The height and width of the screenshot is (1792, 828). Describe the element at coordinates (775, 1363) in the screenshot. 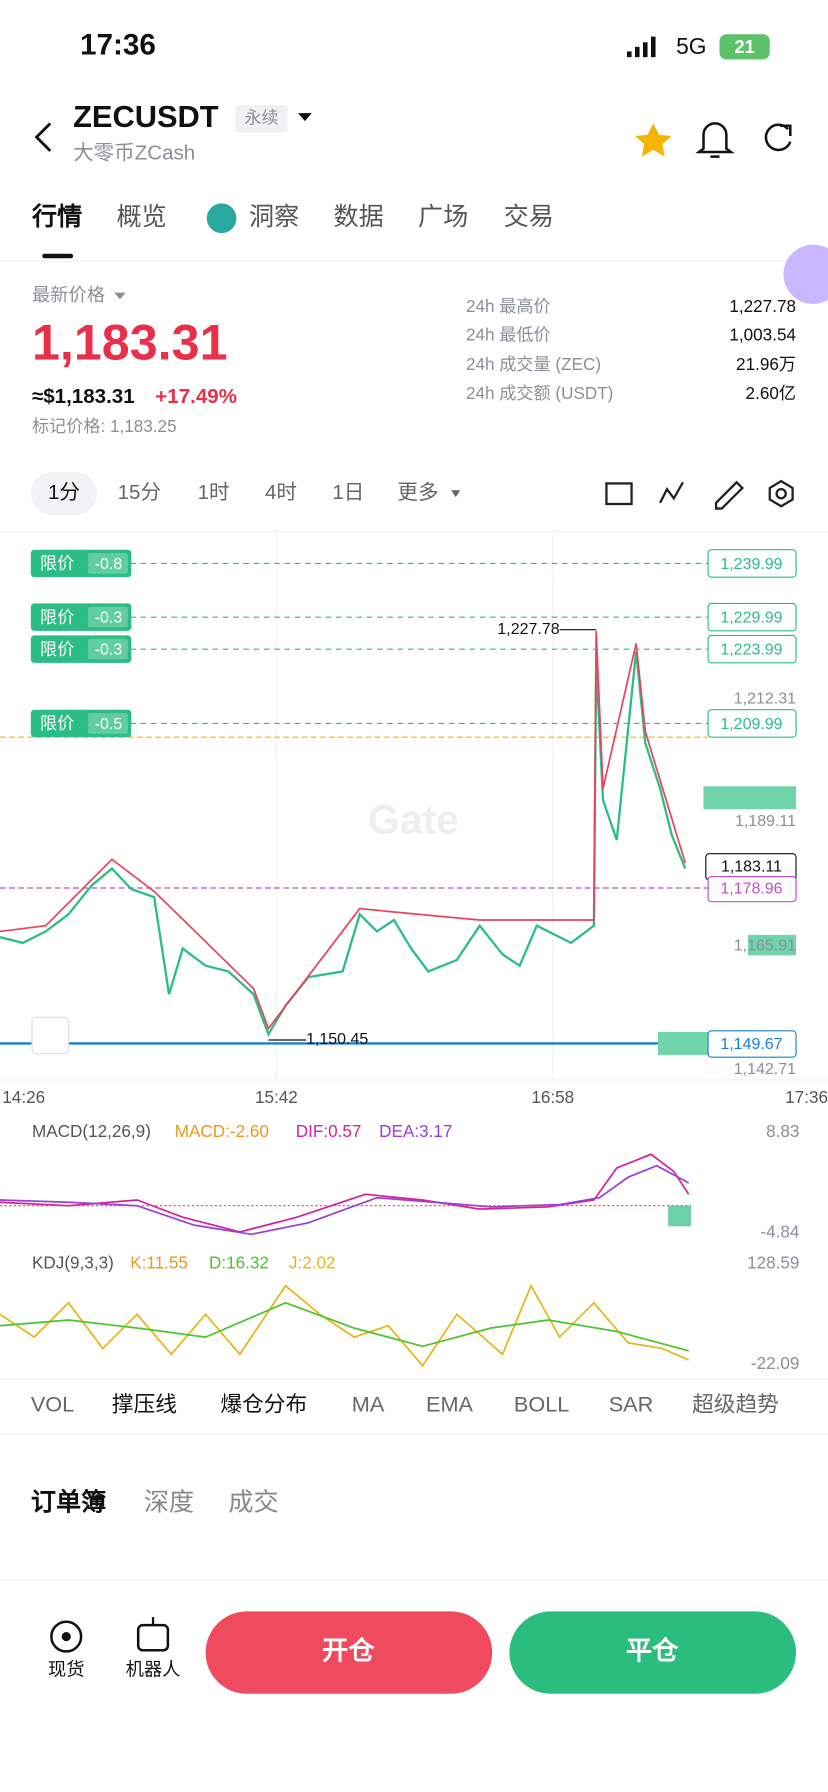

I see `kdj-min: -22.09` at that location.